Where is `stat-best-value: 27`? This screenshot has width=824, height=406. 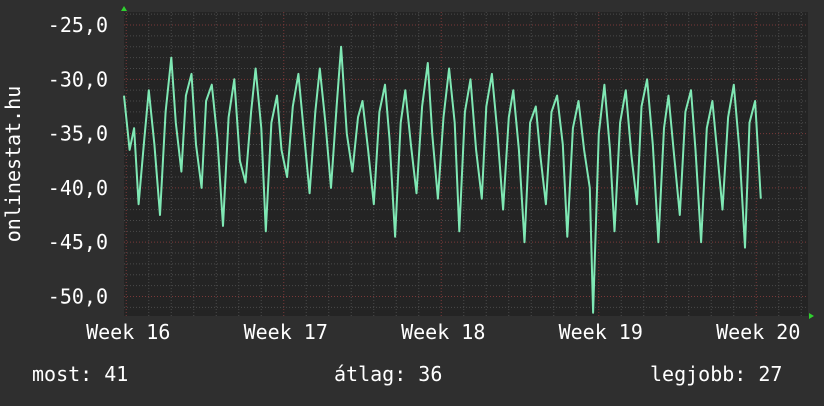
stat-best-value: 27 is located at coordinates (770, 374).